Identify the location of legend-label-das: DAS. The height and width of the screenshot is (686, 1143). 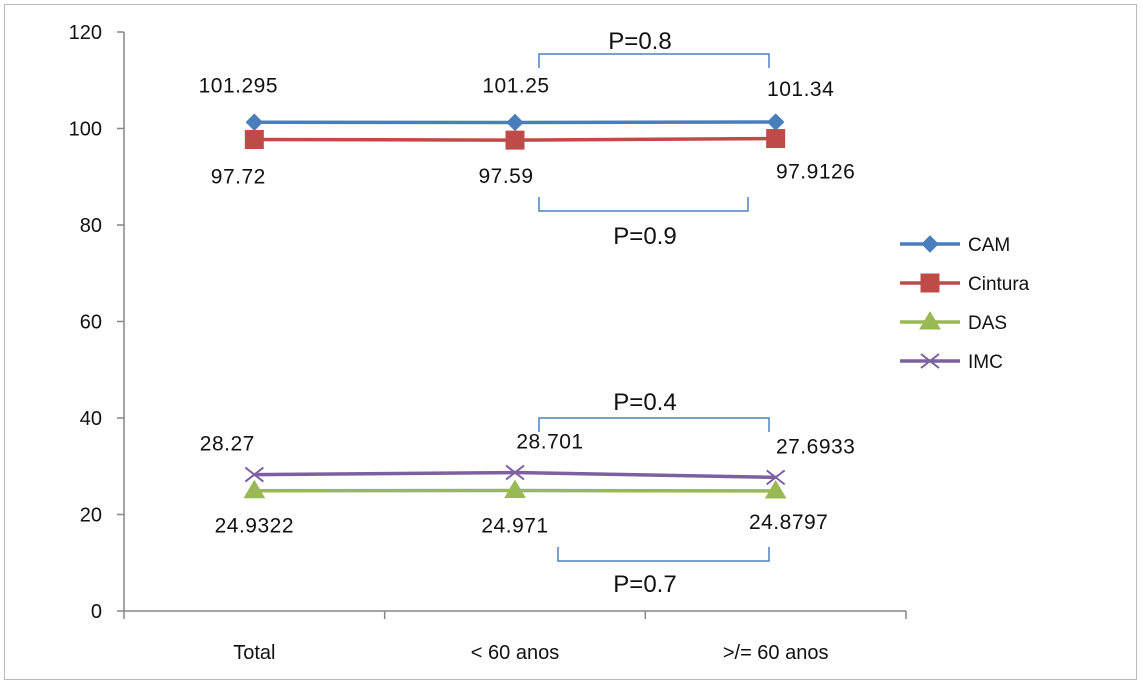
(987, 323).